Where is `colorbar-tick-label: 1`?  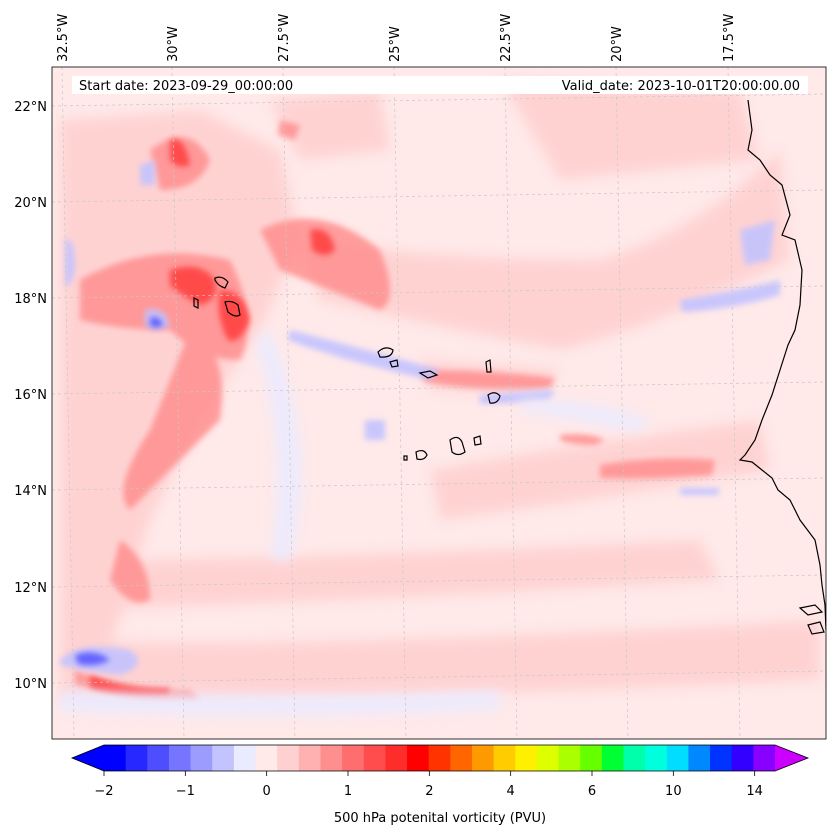 colorbar-tick-label: 1 is located at coordinates (348, 791).